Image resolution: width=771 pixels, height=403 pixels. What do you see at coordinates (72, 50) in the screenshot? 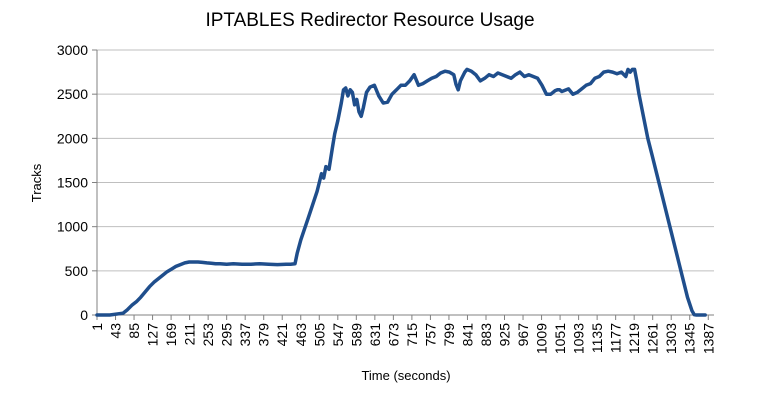
I see `y-tick-label: 3000` at bounding box center [72, 50].